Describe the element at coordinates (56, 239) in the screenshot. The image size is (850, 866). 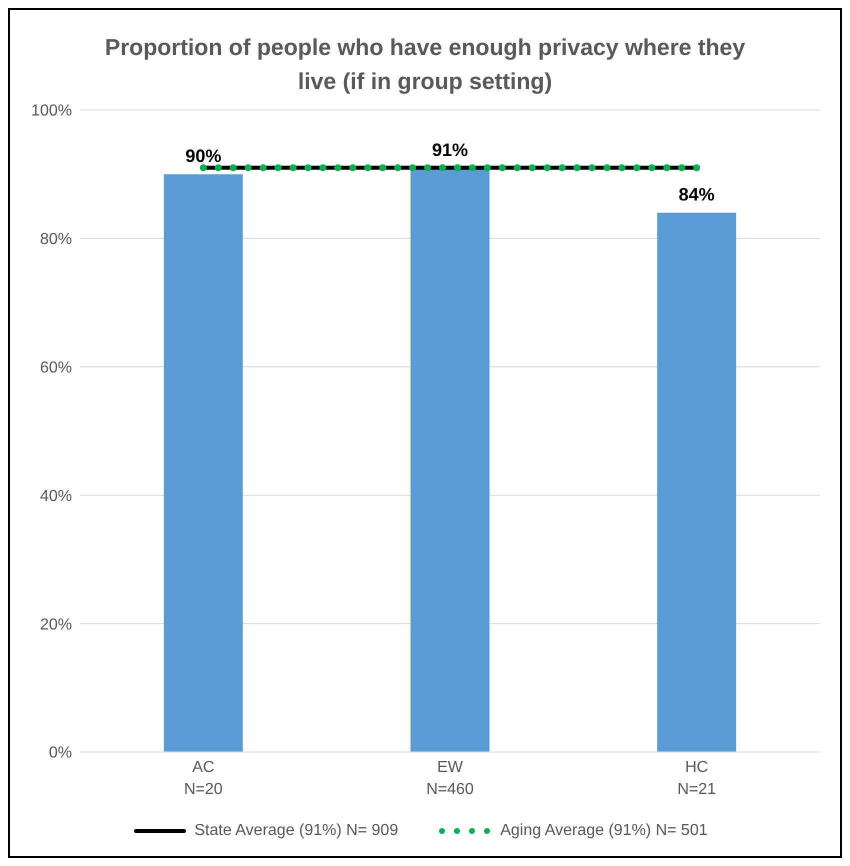
I see `y-tick-label: 80%` at that location.